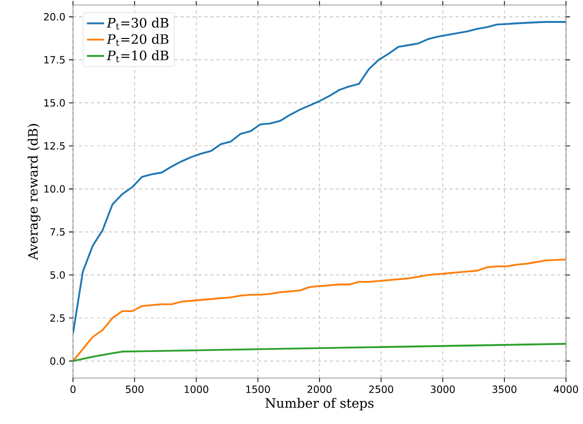  Describe the element at coordinates (73, 390) in the screenshot. I see `x-tick-label: 0` at that location.